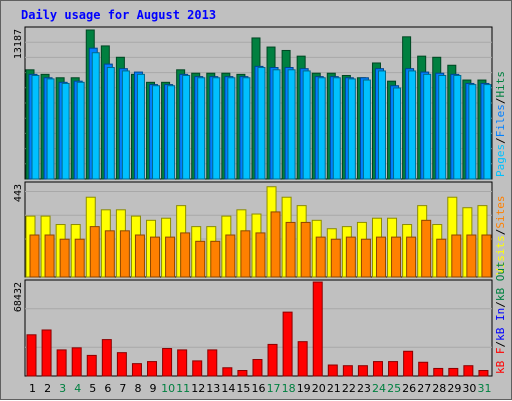 The image size is (512, 401). What do you see at coordinates (18, 297) in the screenshot?
I see `panel-kbytes-ymax-label: 68432` at bounding box center [18, 297].